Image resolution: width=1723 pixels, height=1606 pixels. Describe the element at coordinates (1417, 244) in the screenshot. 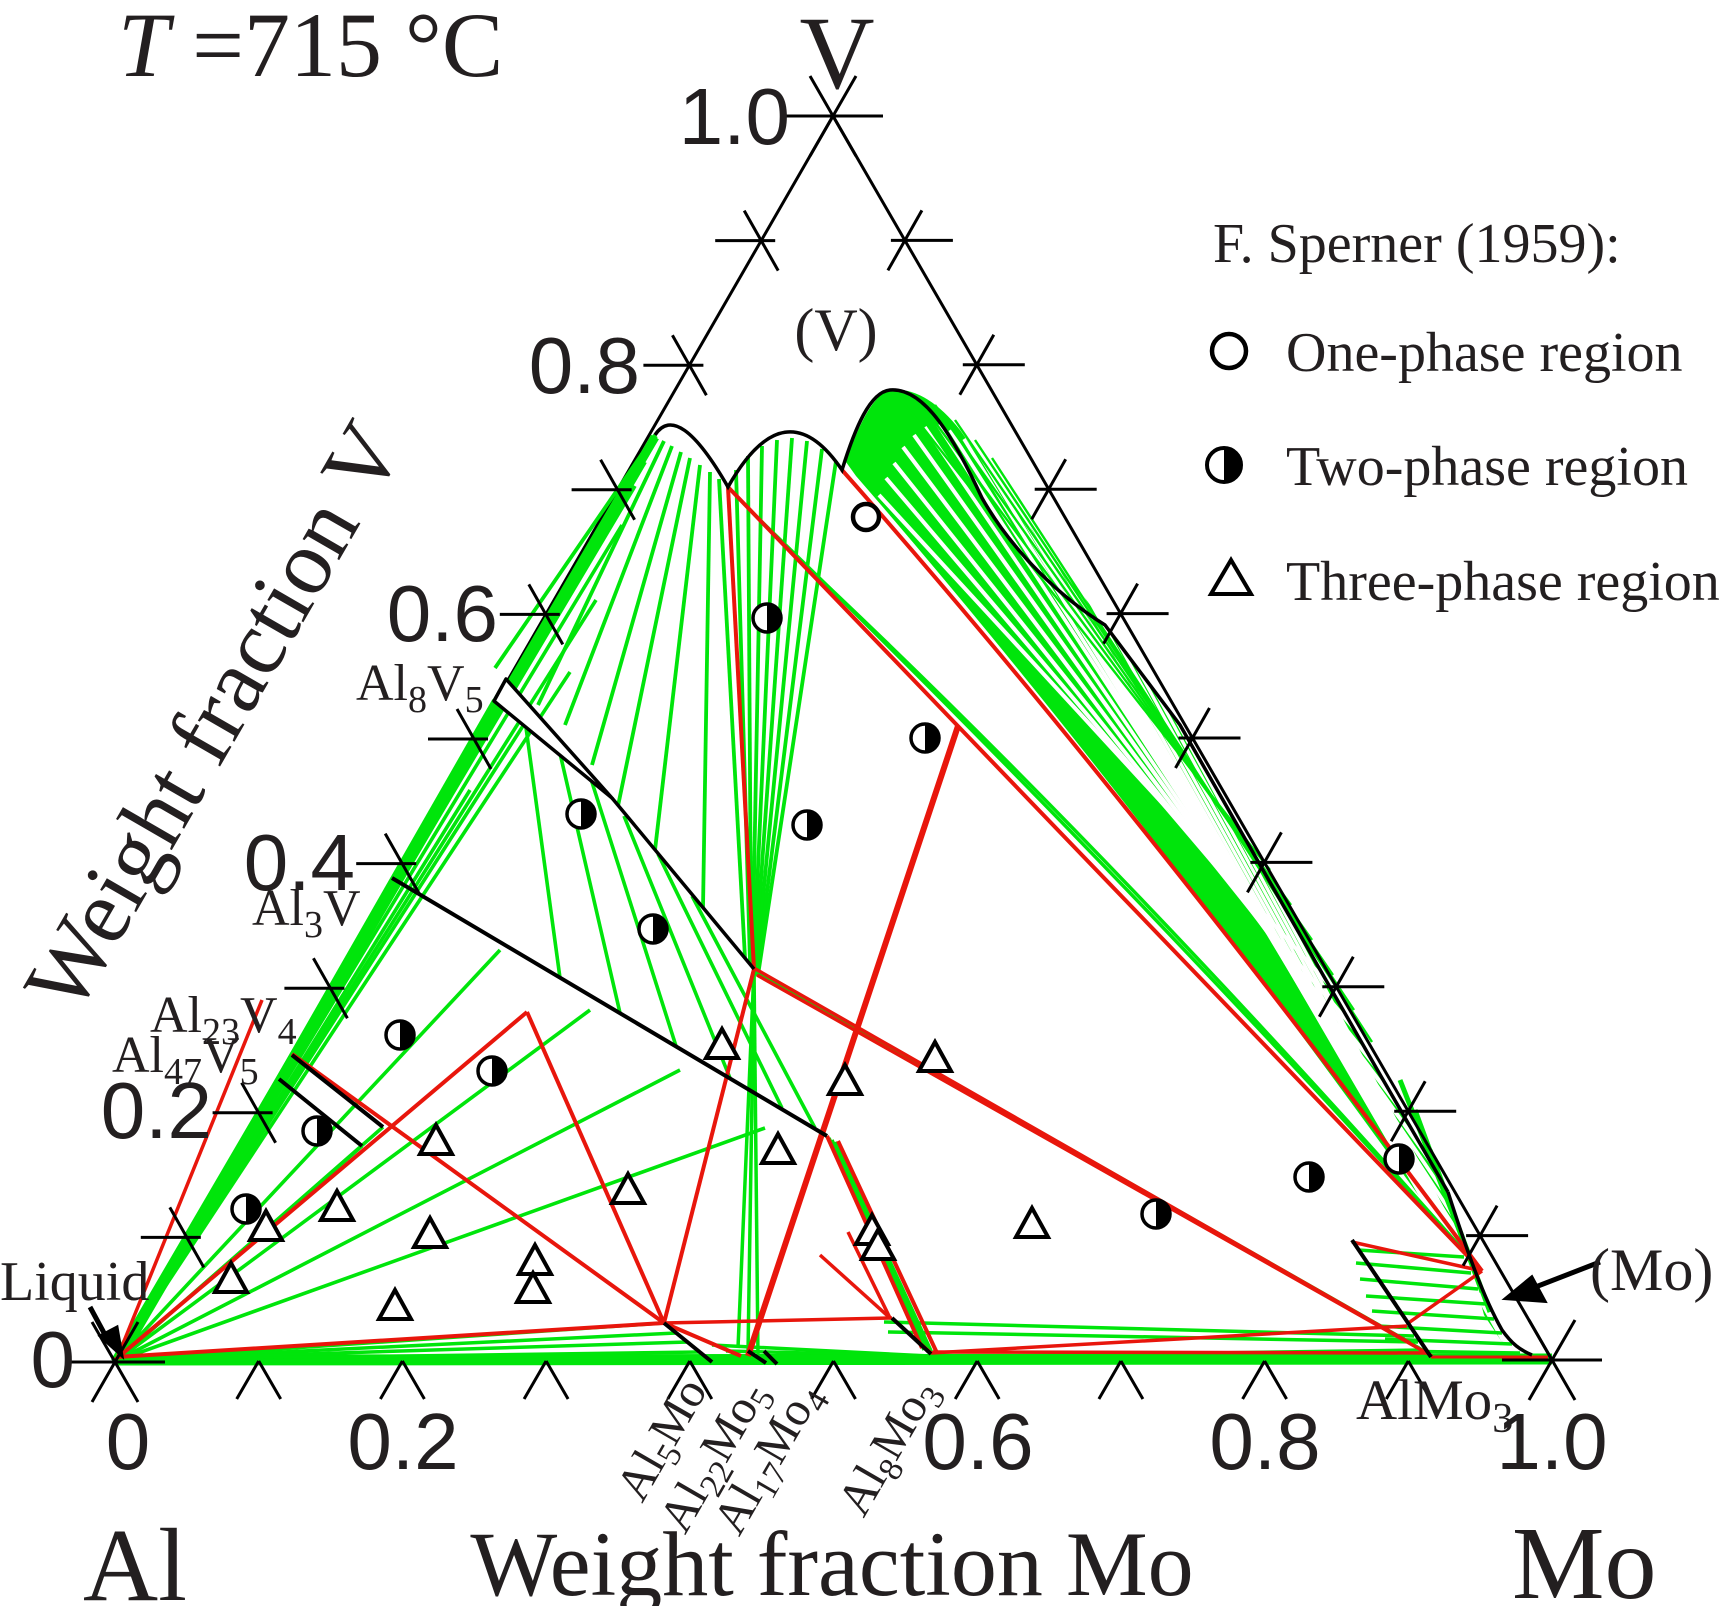

I see `svg-text: F. Sperner (1959):` at that location.